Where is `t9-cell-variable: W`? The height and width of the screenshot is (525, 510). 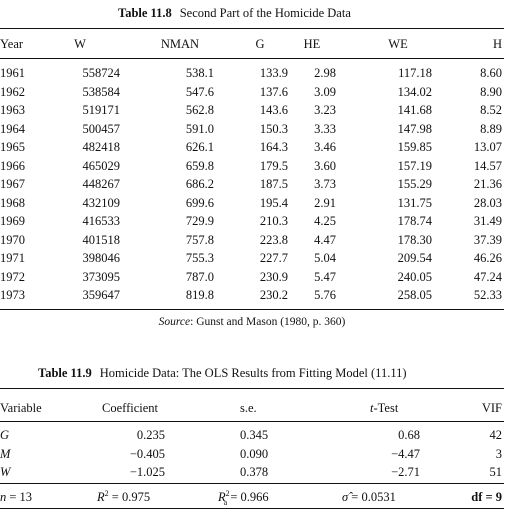 t9-cell-variable: W is located at coordinates (5, 472).